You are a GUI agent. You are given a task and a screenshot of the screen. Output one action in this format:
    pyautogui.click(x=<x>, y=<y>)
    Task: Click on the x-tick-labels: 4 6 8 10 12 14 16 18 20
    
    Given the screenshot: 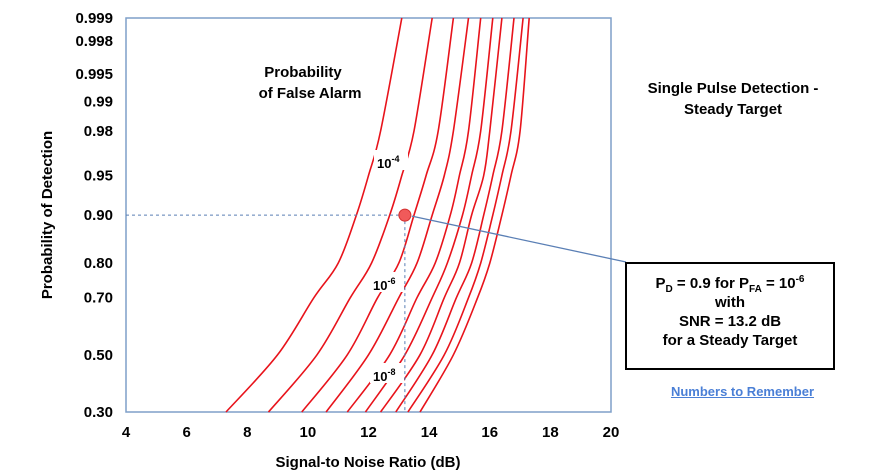 What is the action you would take?
    pyautogui.click(x=371, y=432)
    